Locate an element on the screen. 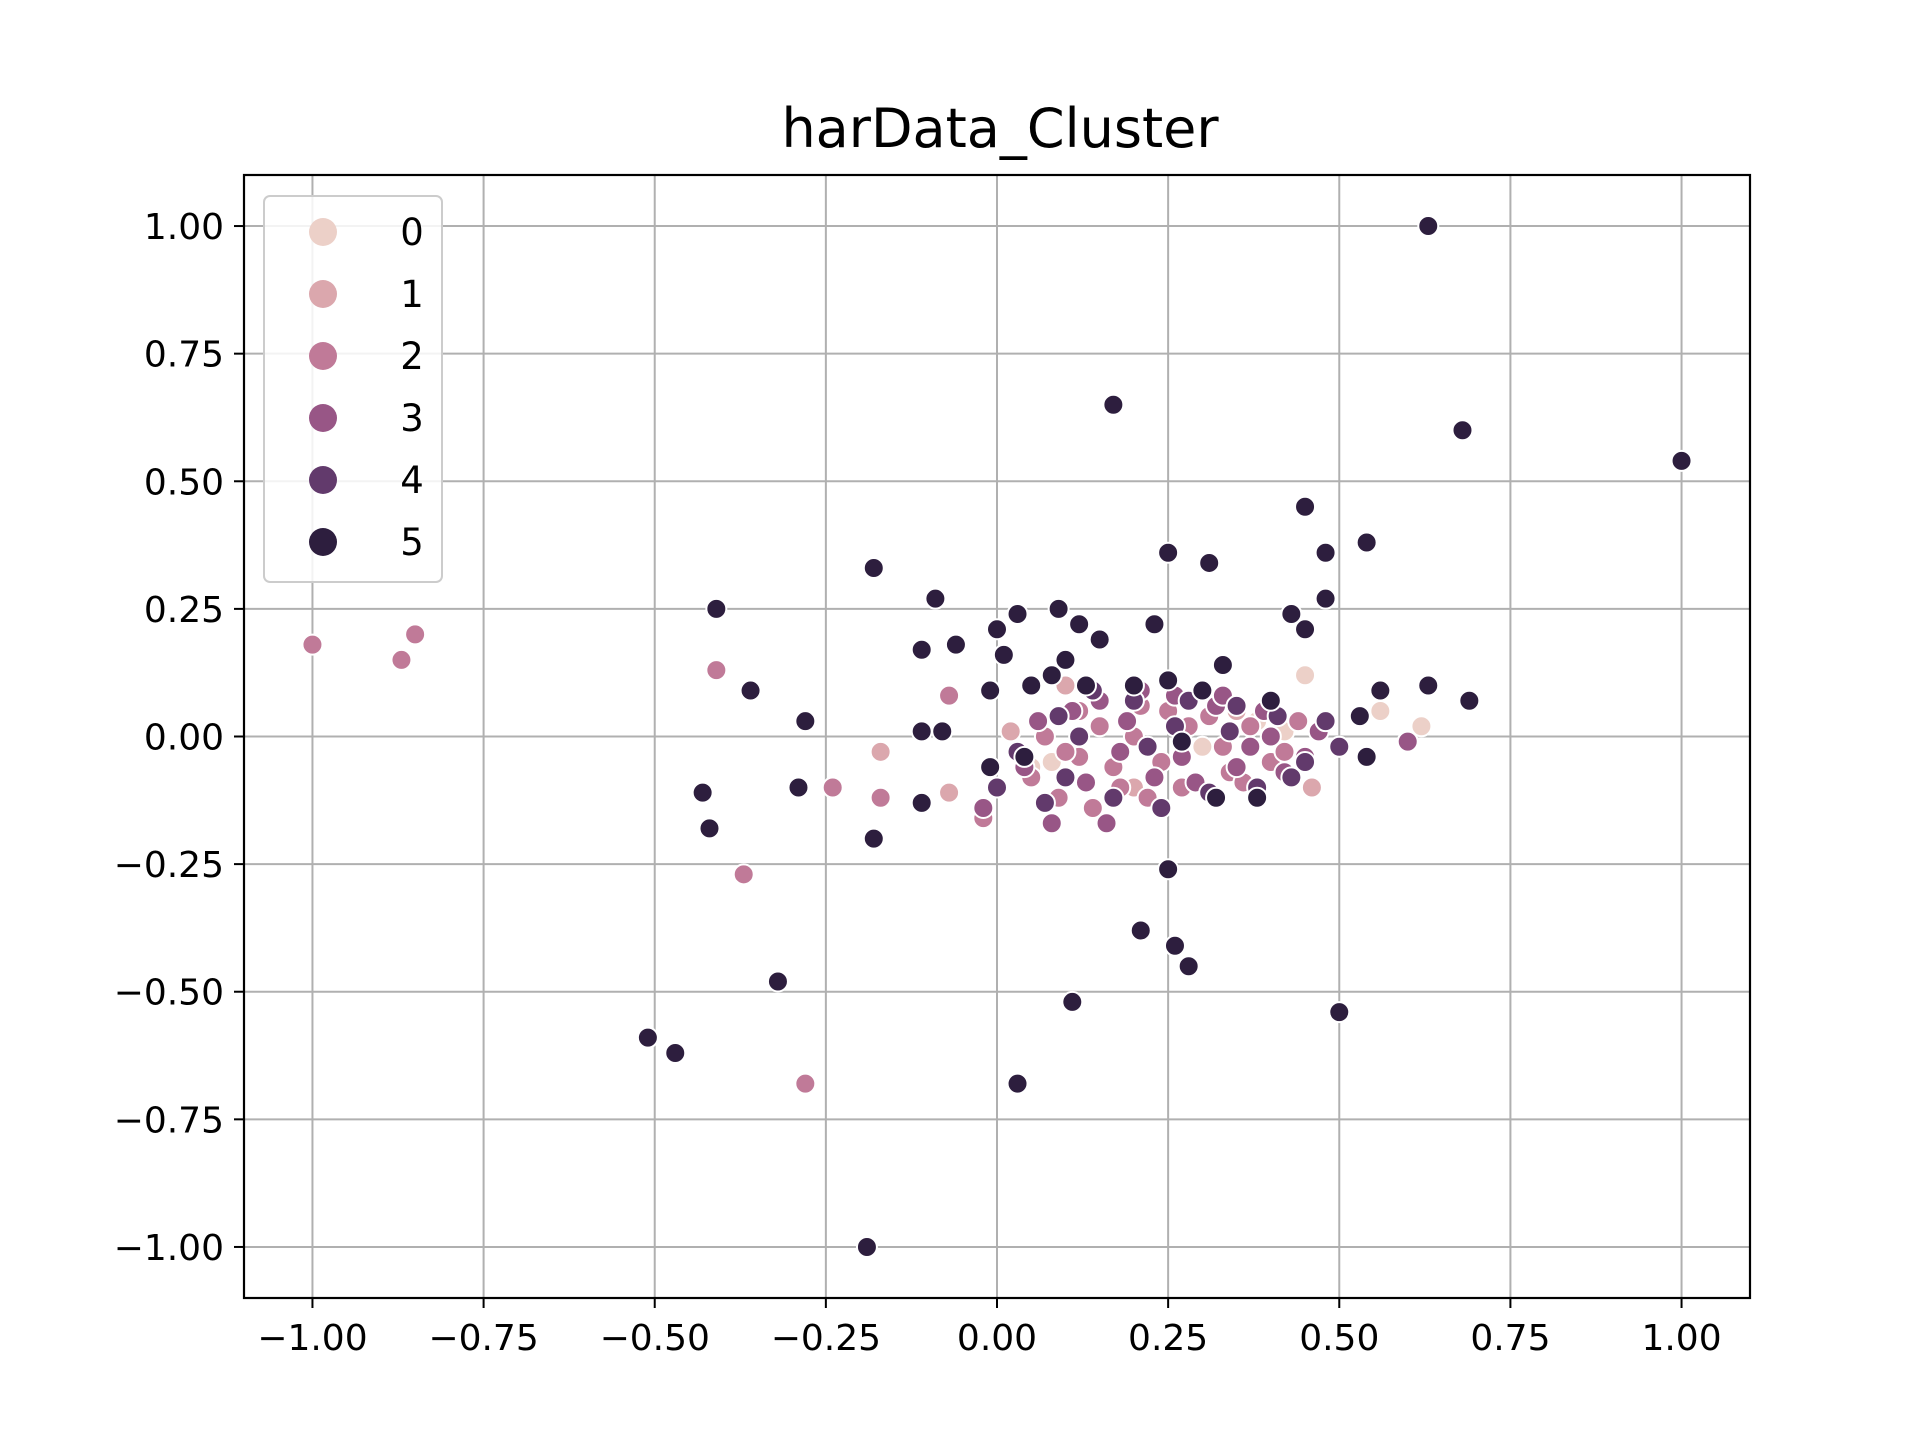  legend-label: 2 is located at coordinates (412, 356).